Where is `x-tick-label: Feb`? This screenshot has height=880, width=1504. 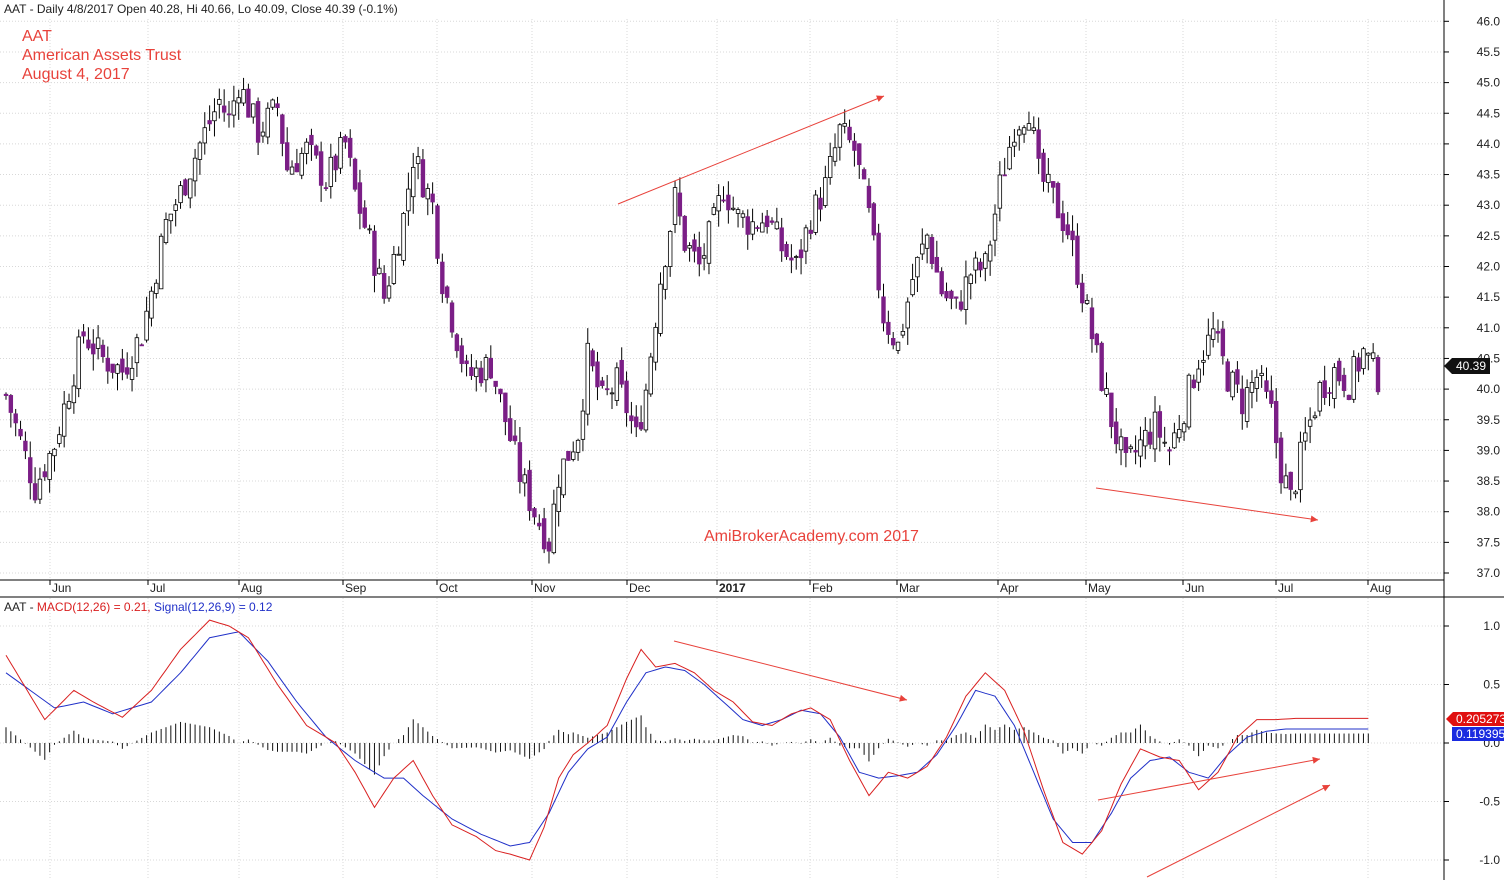 x-tick-label: Feb is located at coordinates (822, 588).